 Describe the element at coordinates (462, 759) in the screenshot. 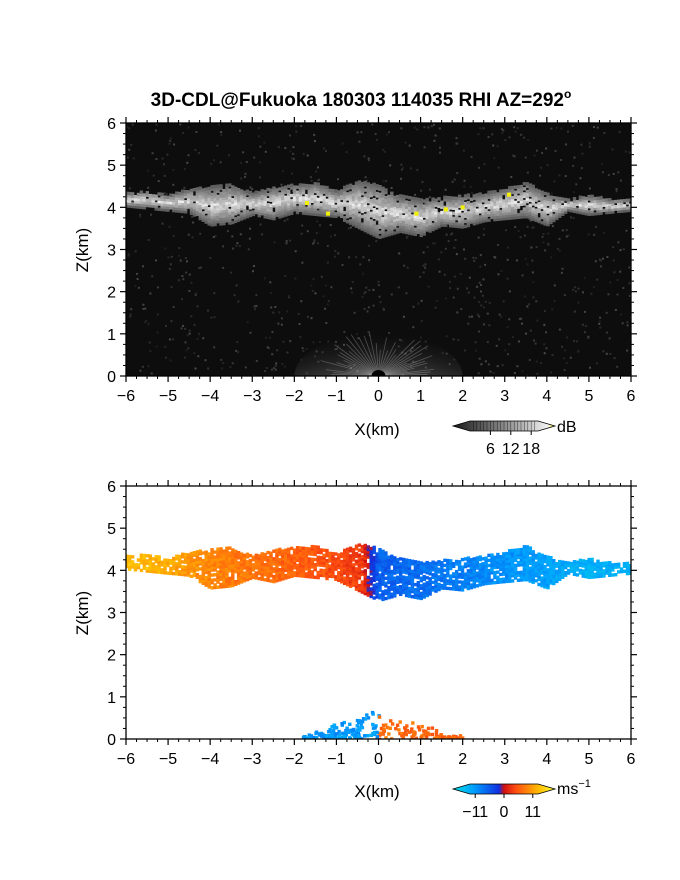

I see `x-tick-label: 2` at that location.